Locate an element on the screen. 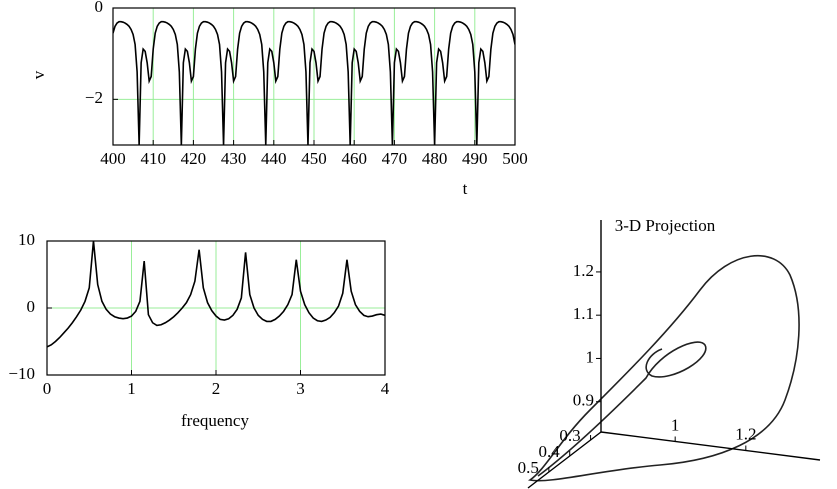 This screenshot has height=489, width=837. x-tick-label: 2 is located at coordinates (216, 388).